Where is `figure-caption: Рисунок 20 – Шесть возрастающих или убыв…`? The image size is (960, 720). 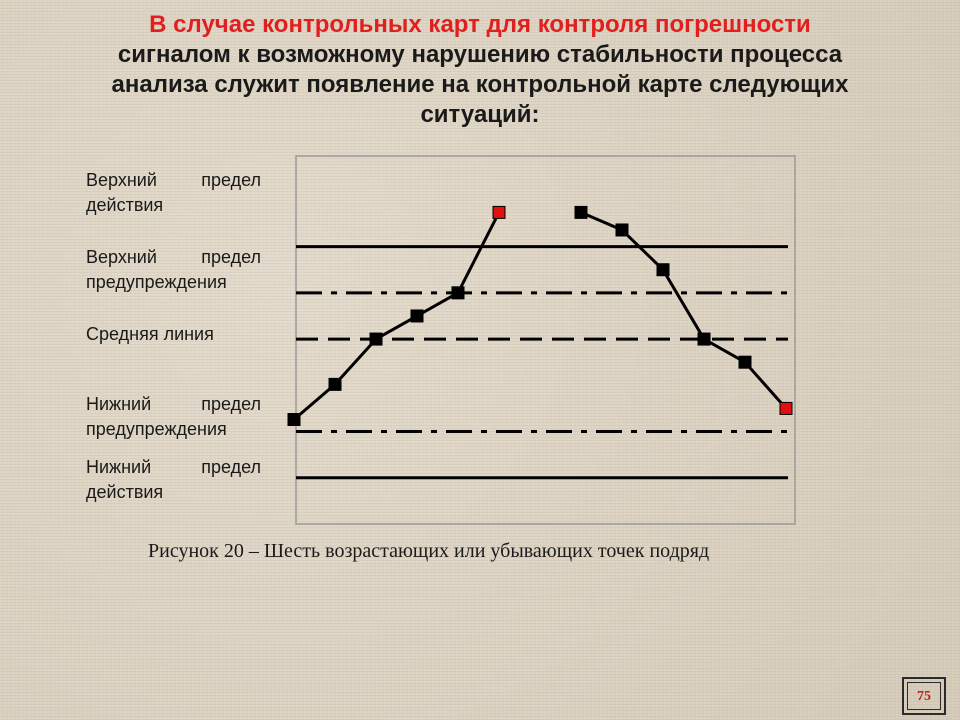
figure-caption: Рисунок 20 – Шесть возрастающих или убыв… is located at coordinates (429, 551).